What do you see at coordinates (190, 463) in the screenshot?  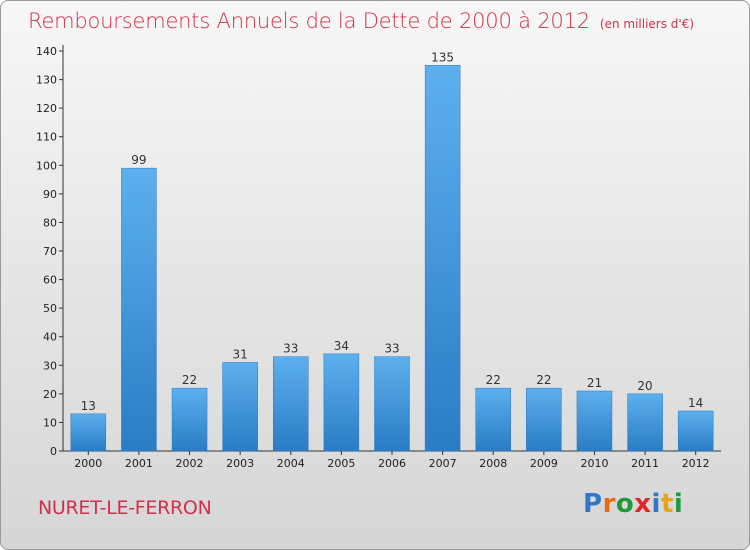 I see `x-tick-label-2002: 2002` at bounding box center [190, 463].